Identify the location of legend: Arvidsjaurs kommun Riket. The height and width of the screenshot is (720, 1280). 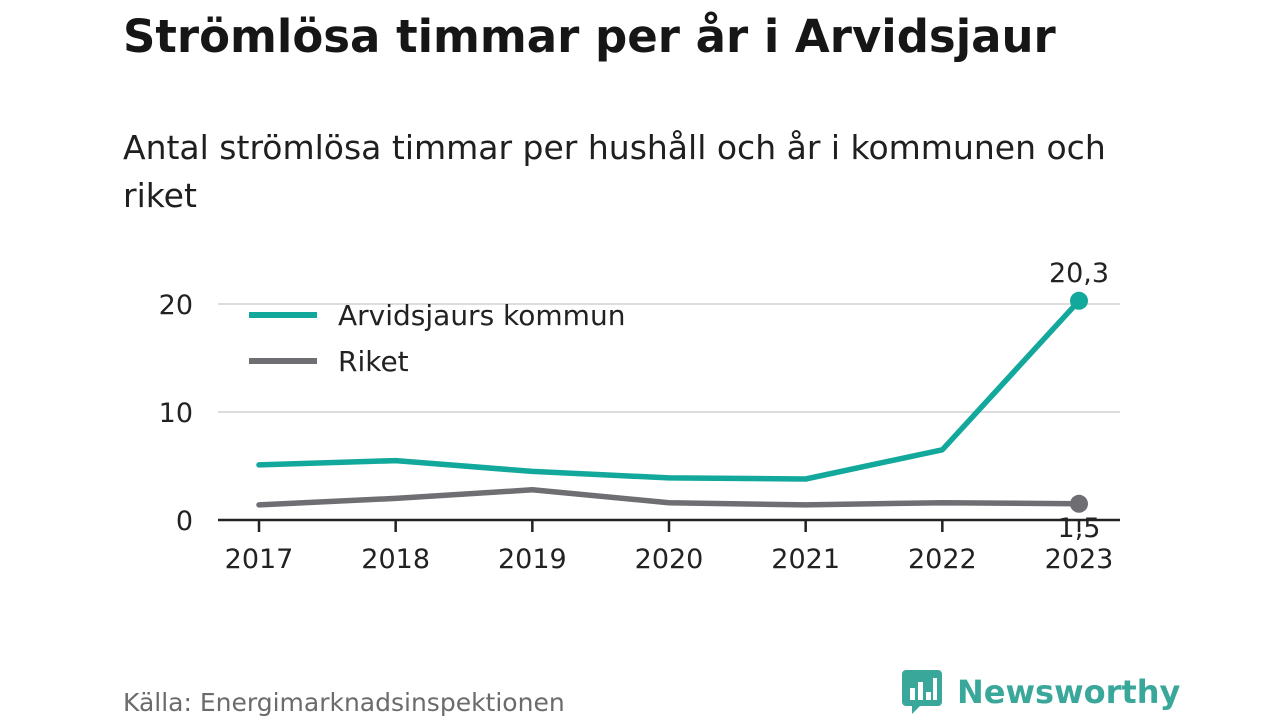
(437, 338).